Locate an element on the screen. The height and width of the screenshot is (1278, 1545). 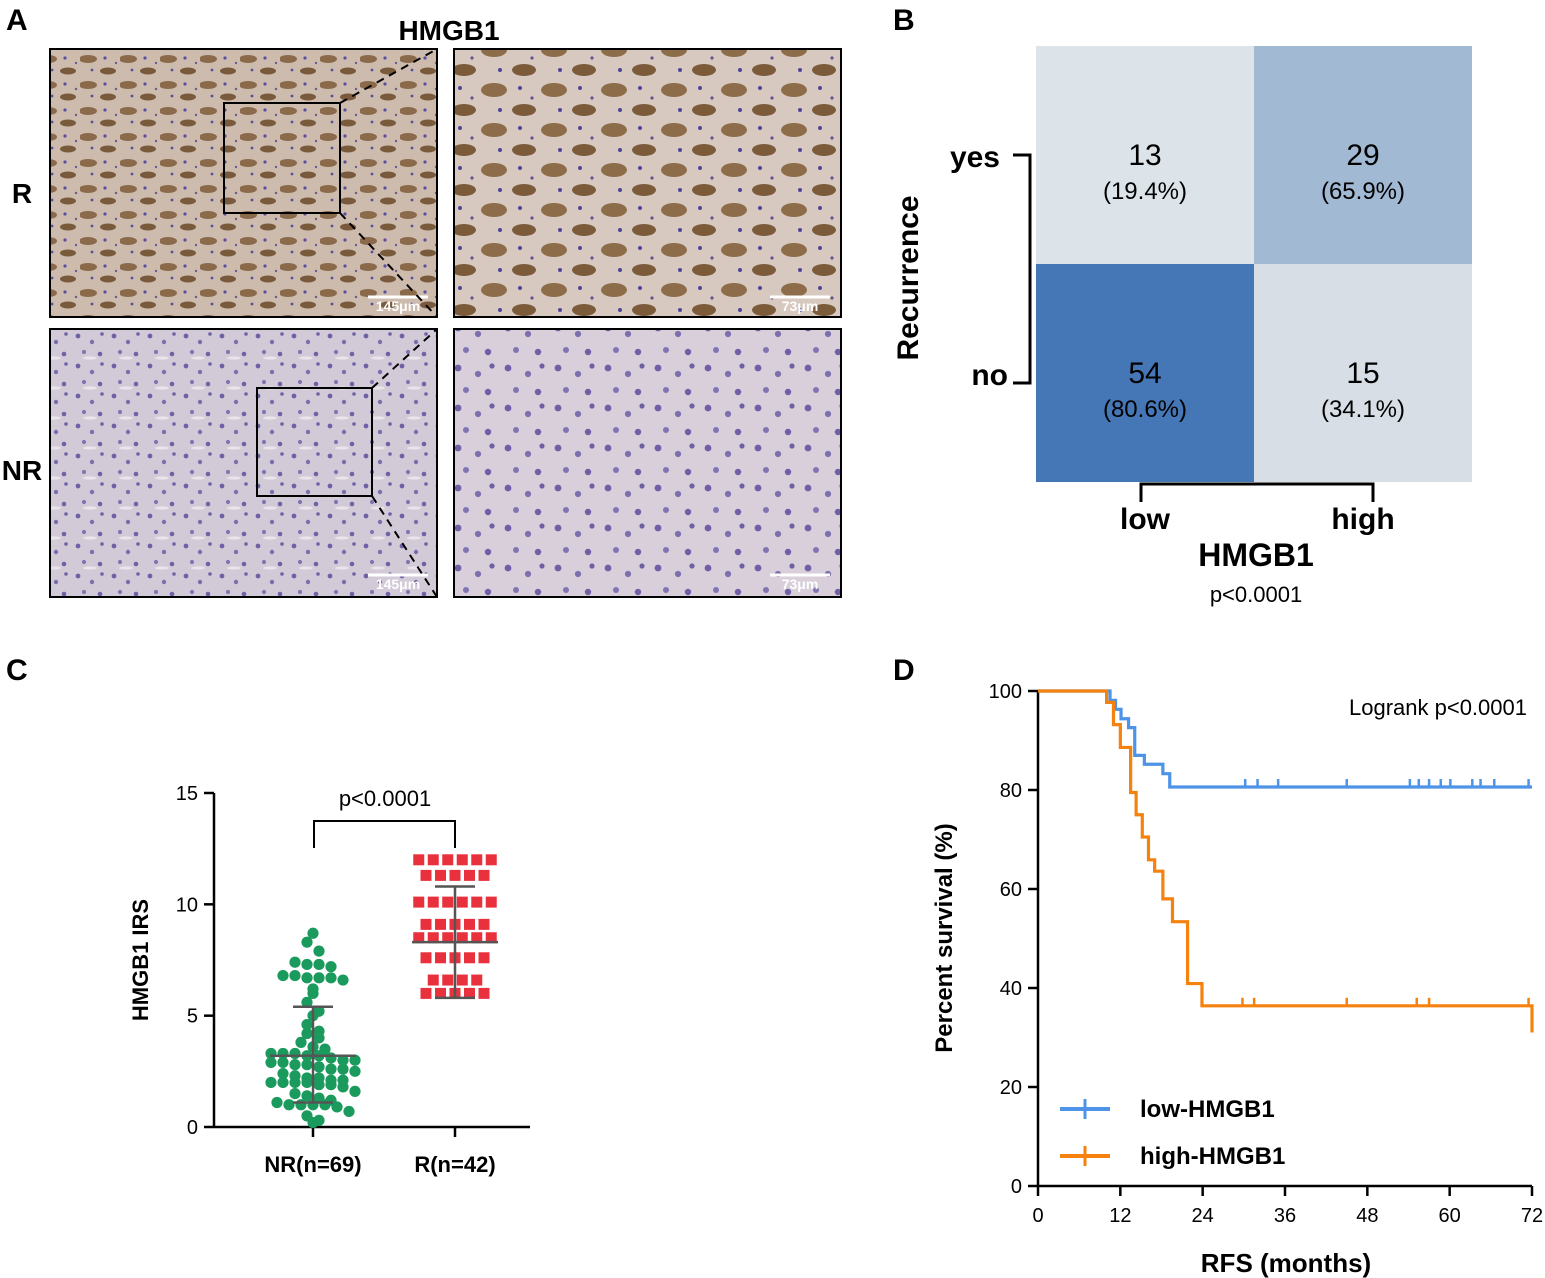
row-label-nr: NR is located at coordinates (22, 470).